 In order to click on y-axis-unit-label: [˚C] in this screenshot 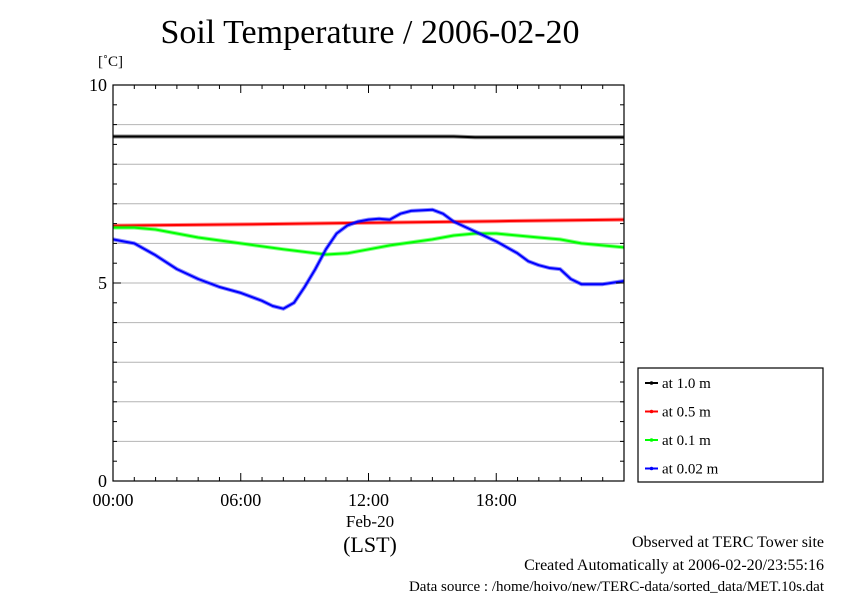, I will do `click(110, 62)`.